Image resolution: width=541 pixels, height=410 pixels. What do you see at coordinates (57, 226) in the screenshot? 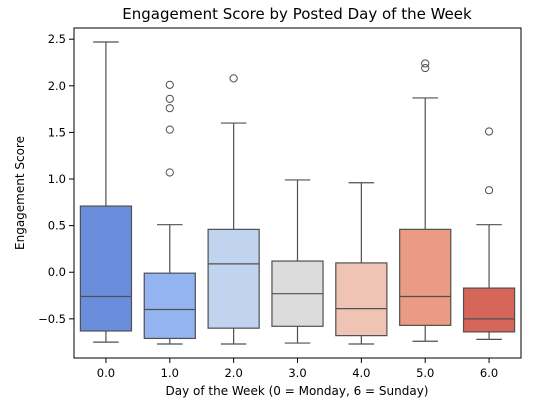
I see `y-tick-label: 0.5` at bounding box center [57, 226].